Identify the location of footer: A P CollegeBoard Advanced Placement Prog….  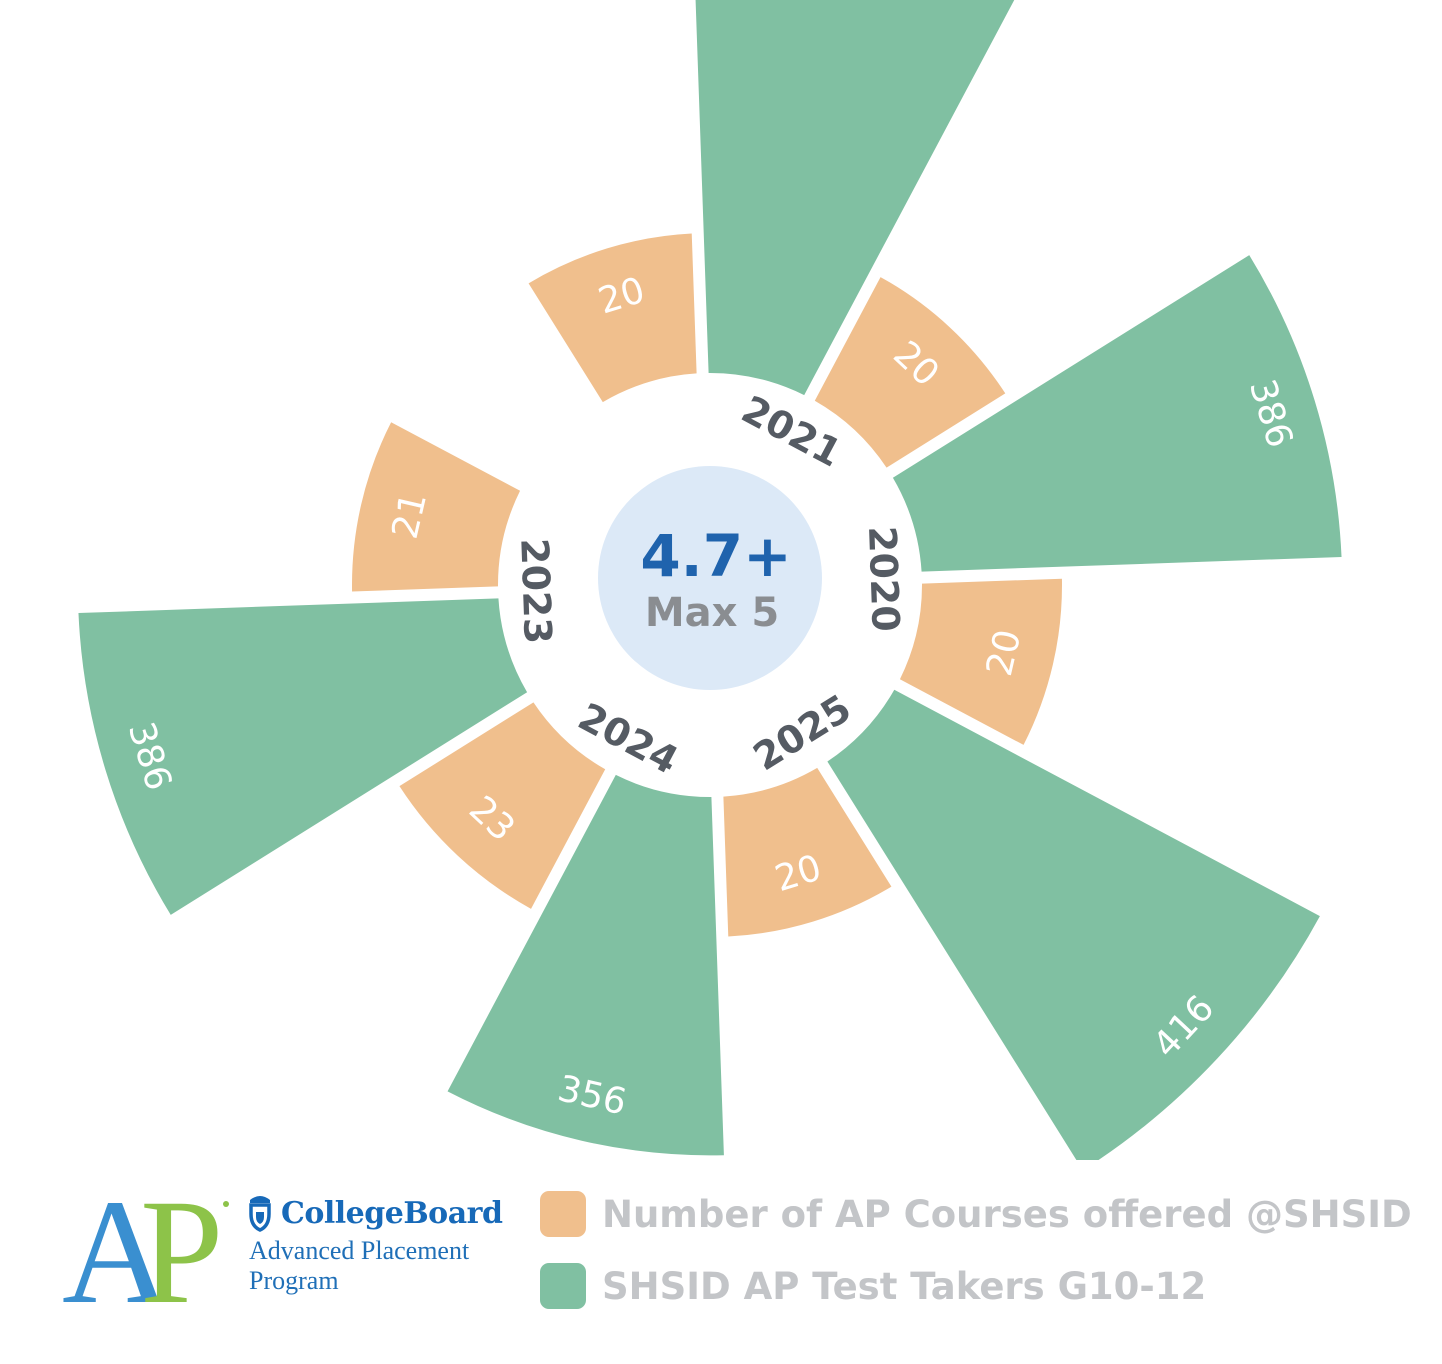
(721, 1255).